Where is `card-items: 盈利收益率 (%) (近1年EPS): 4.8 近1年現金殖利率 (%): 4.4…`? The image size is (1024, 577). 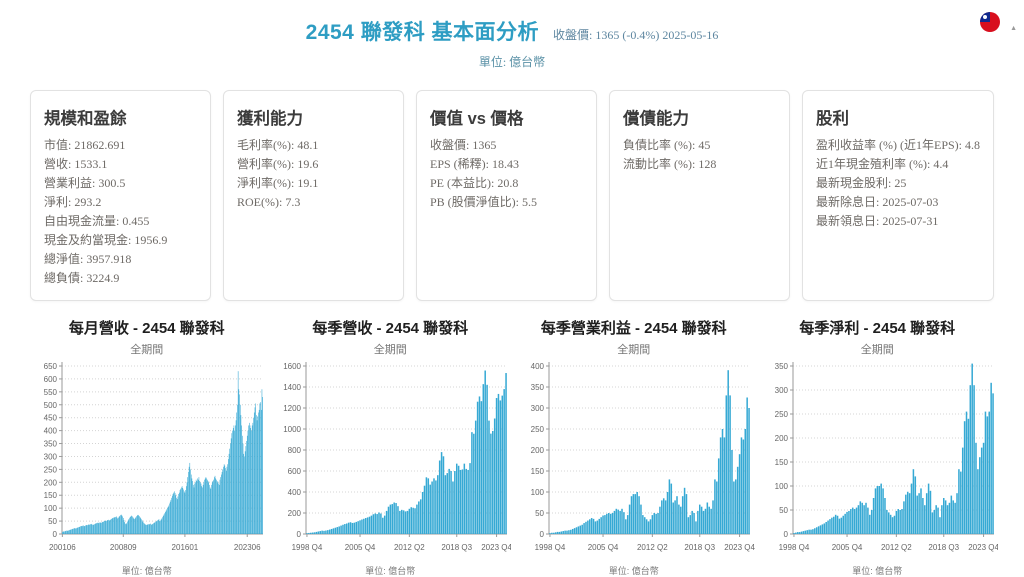 card-items: 盈利收益率 (%) (近1年EPS): 4.8 近1年現金殖利率 (%): 4.4… is located at coordinates (898, 183).